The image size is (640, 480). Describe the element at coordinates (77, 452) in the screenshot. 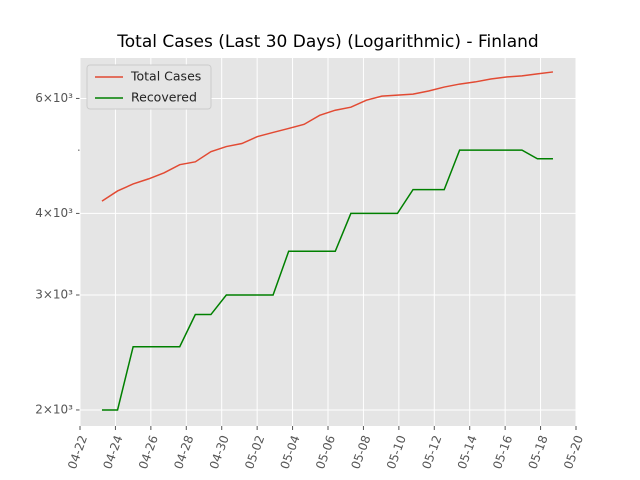

I see `x-tick-label: 04-22` at that location.